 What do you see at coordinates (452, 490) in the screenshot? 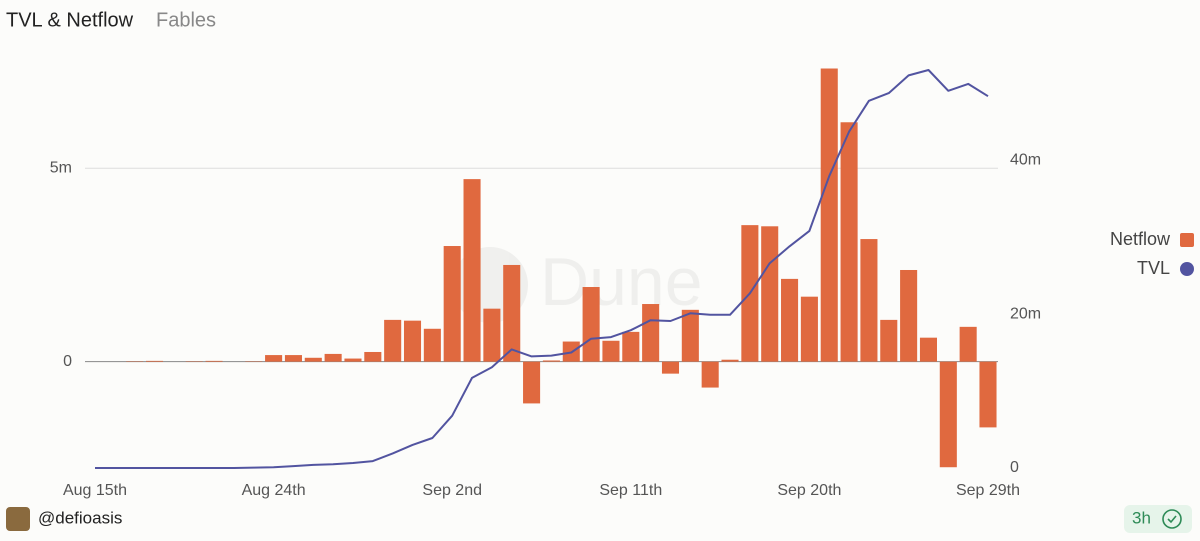
I see `x-tick-label: Sep 2nd` at bounding box center [452, 490].